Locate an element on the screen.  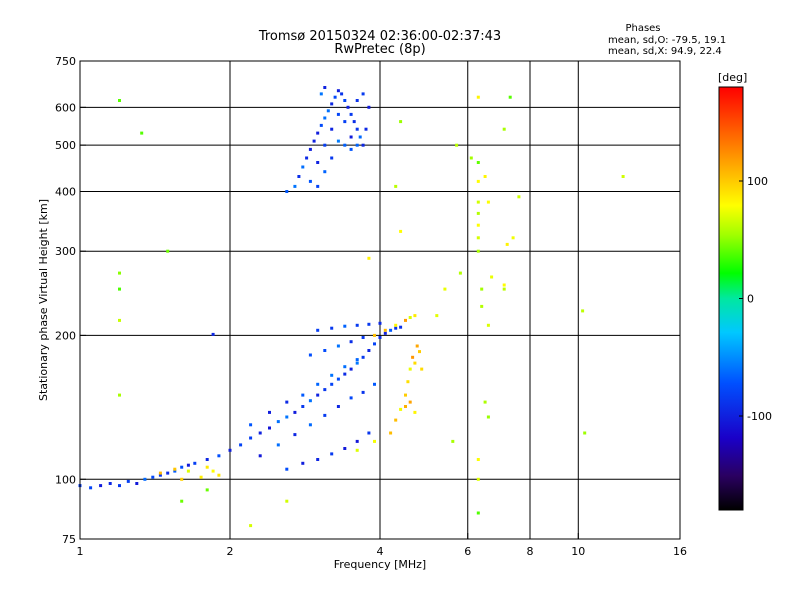
x-axis: 1 2 4 6 8 10 16 is located at coordinates (382, 545).